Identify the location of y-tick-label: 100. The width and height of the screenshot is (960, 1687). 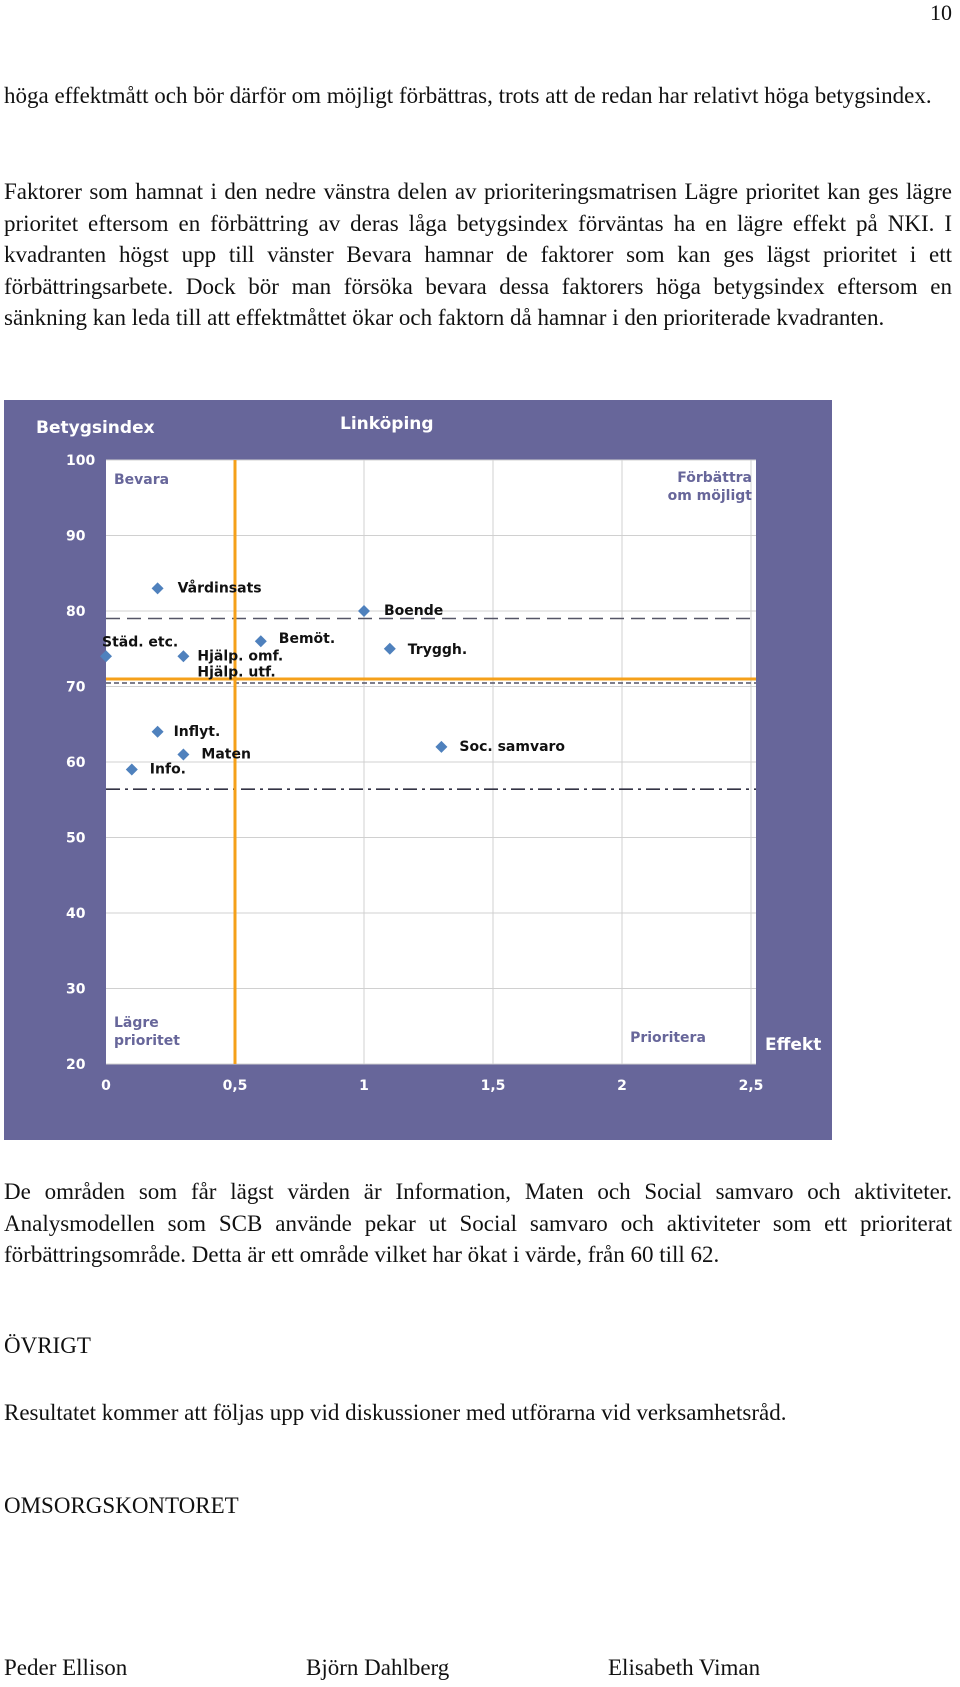
(80, 461).